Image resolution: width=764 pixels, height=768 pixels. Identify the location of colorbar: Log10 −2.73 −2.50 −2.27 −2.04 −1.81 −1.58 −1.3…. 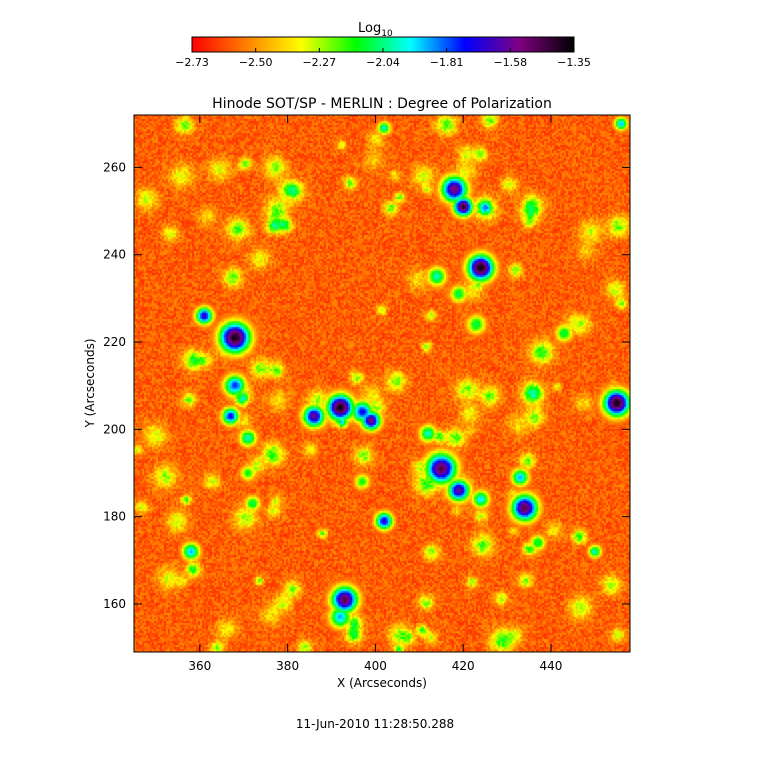
(383, 45).